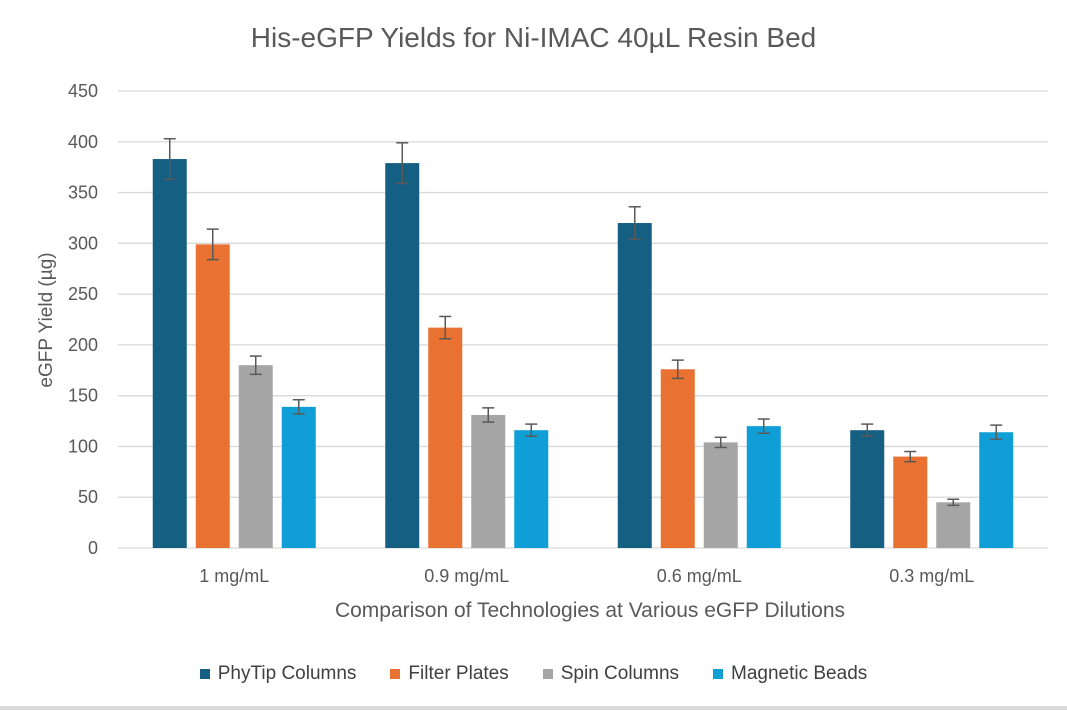 Image resolution: width=1067 pixels, height=710 pixels. What do you see at coordinates (83, 243) in the screenshot?
I see `y-tick-label: 300` at bounding box center [83, 243].